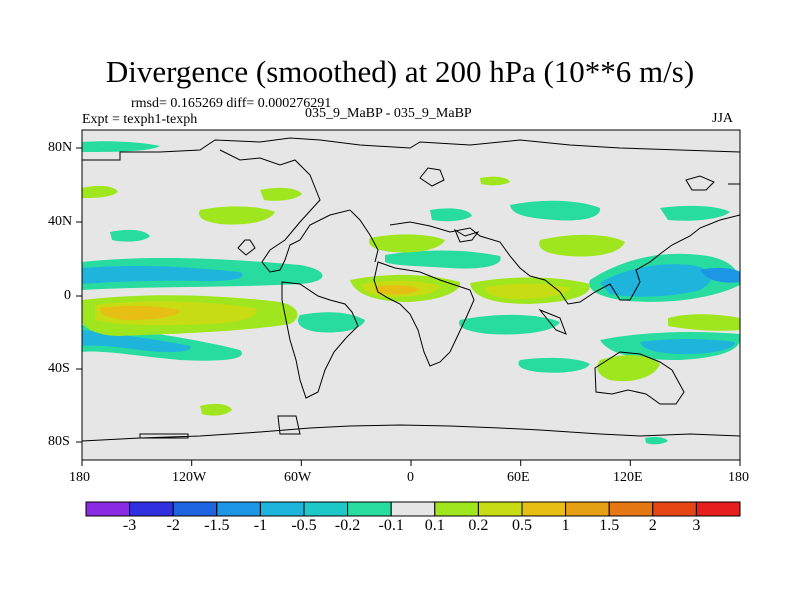 This screenshot has width=800, height=600. What do you see at coordinates (260, 525) in the screenshot?
I see `colorbar-label: -1` at bounding box center [260, 525].